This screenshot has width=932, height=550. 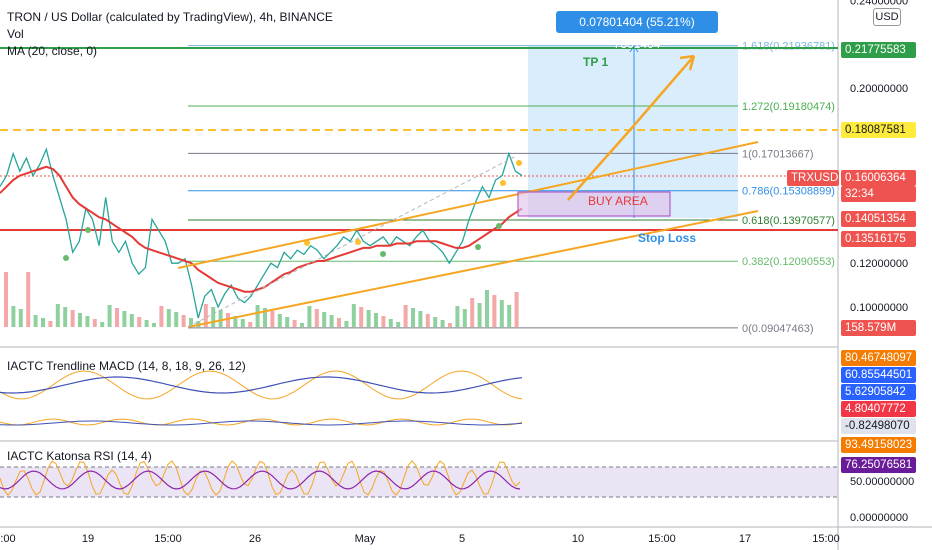 I want to click on price-axis-label: 0.24000000, so click(x=879, y=3).